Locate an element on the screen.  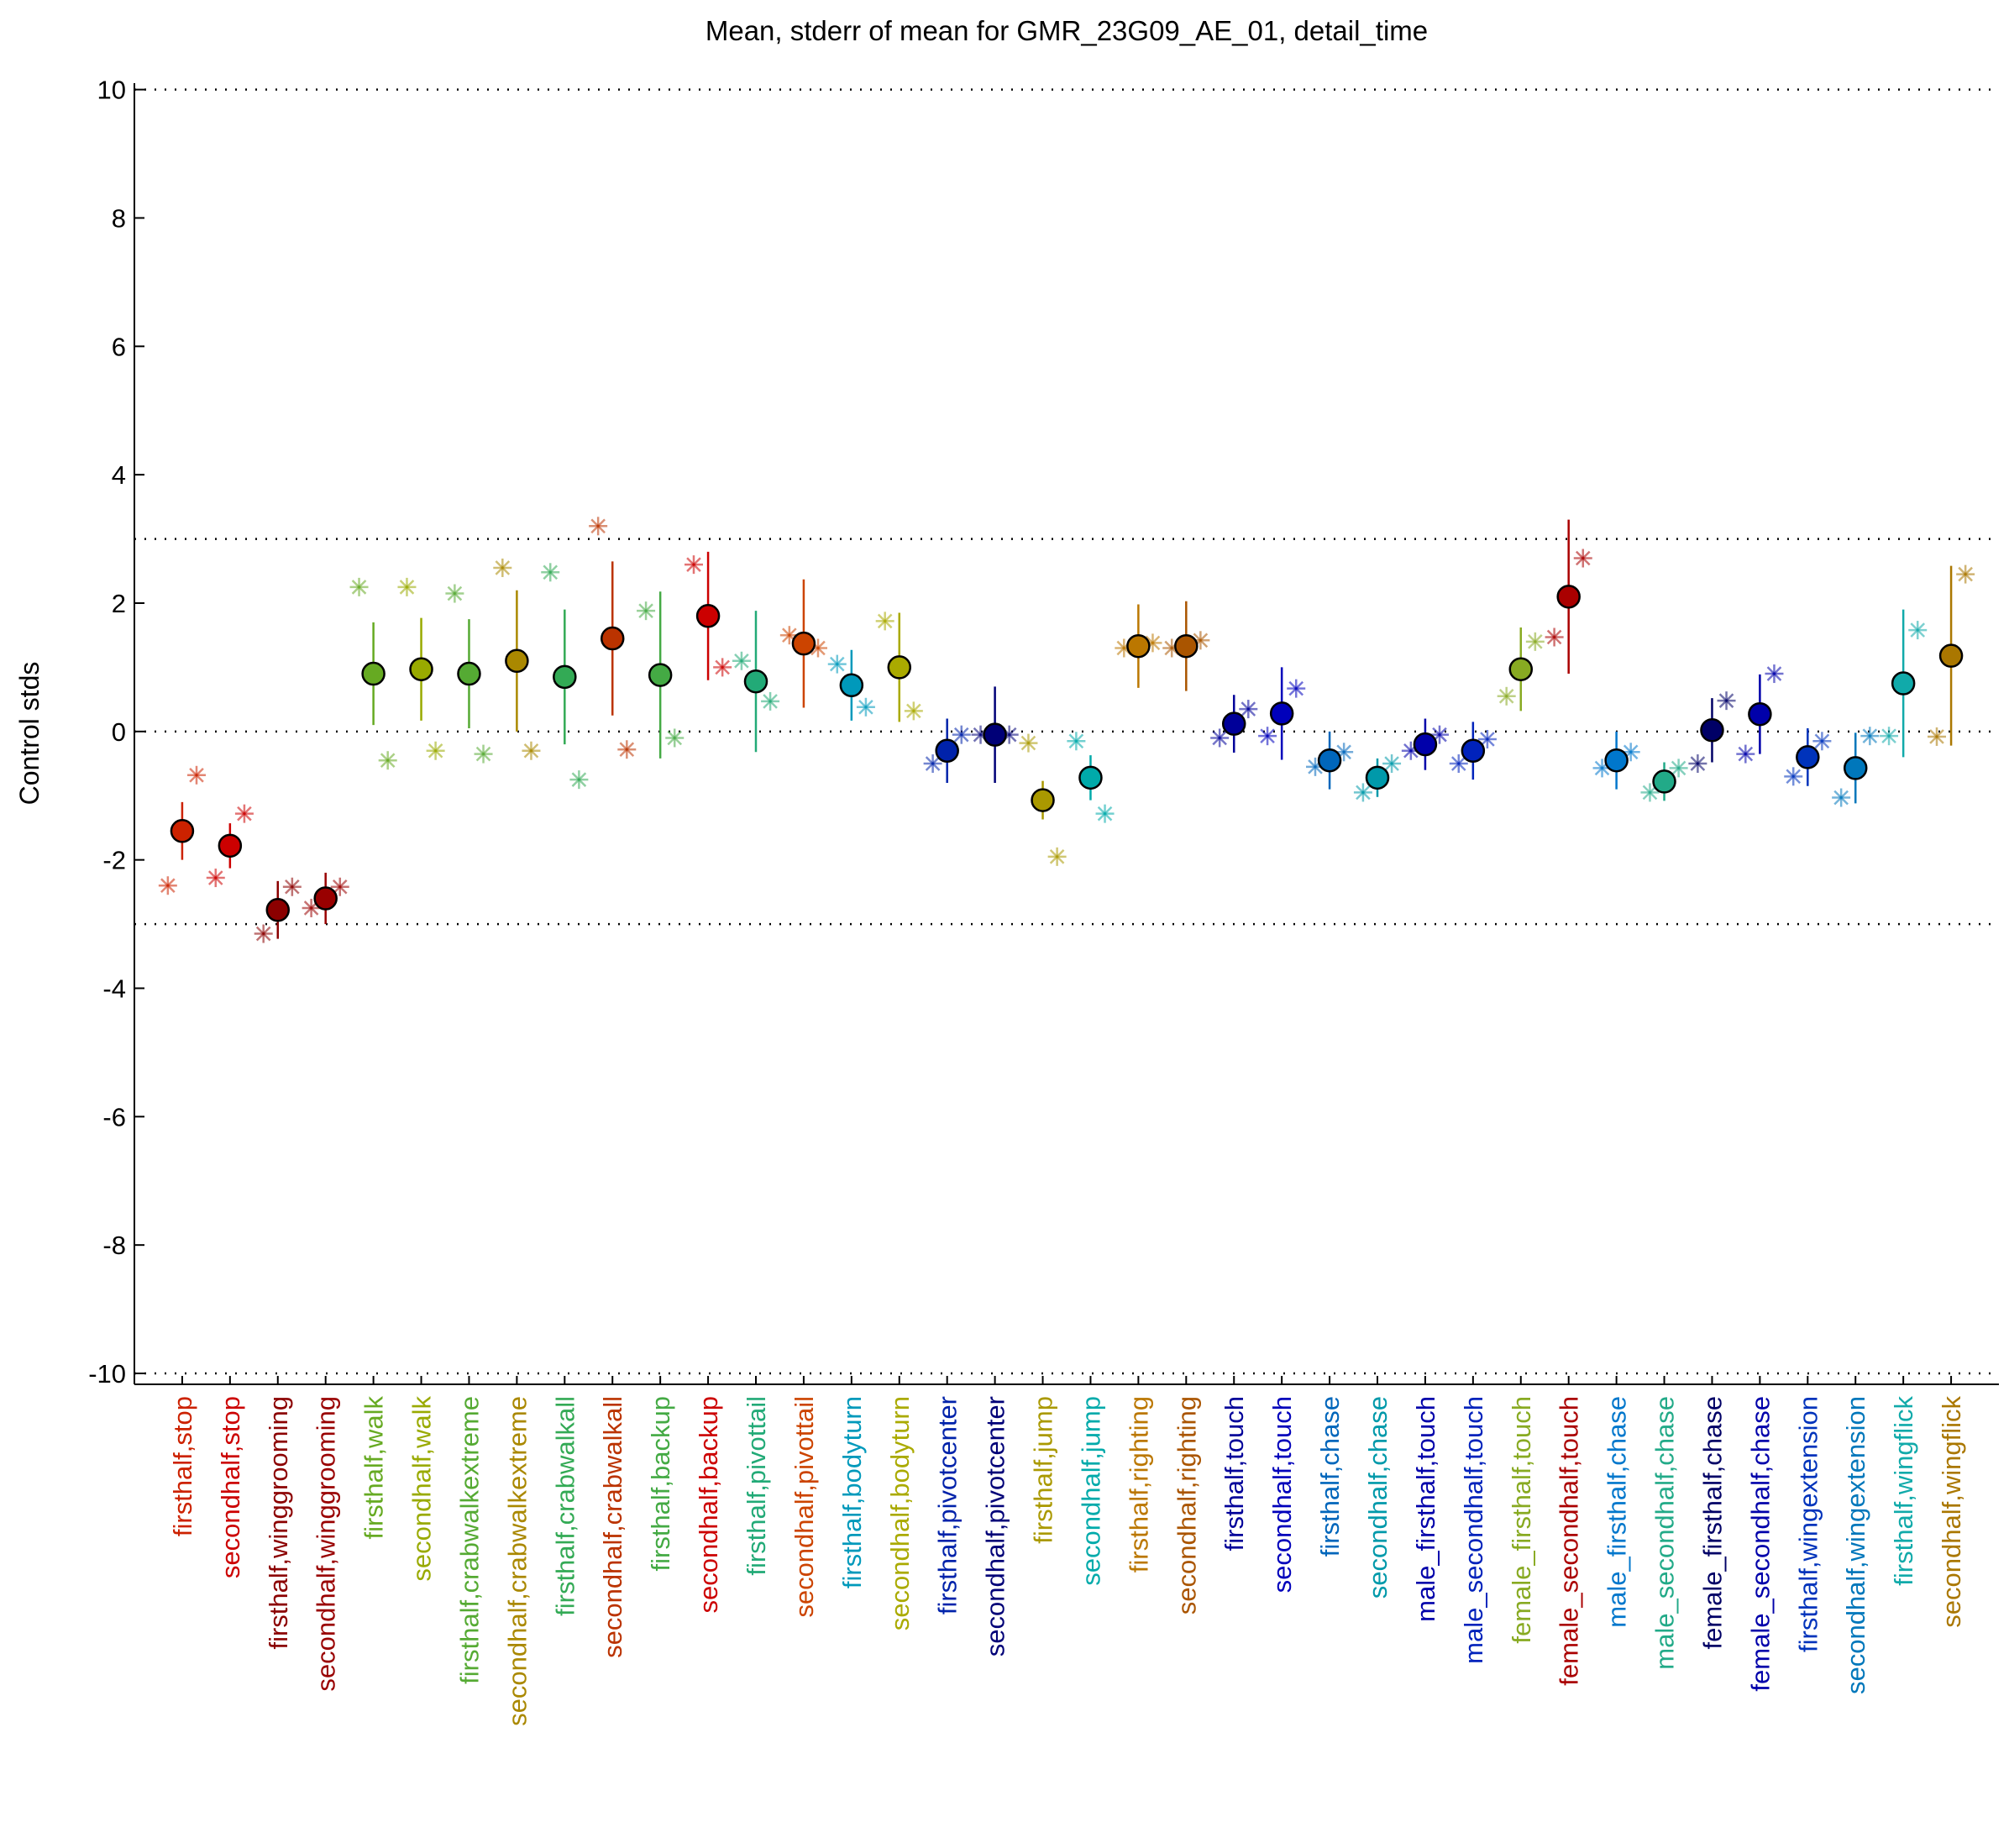
x-tick-label: firsthalf,touch is located at coordinates (1234, 1473).